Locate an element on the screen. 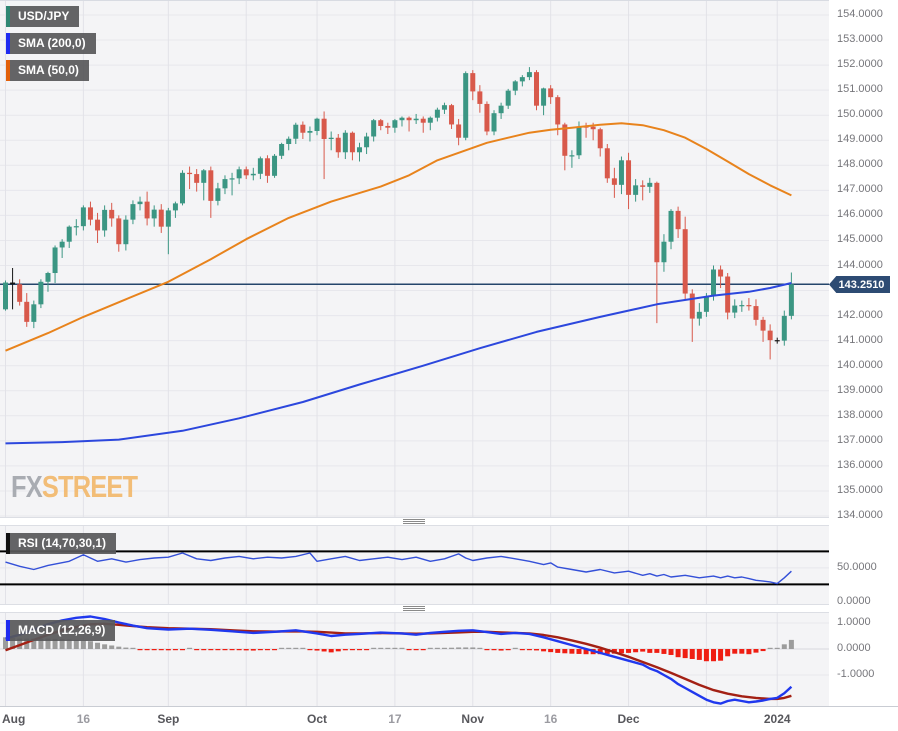 This screenshot has height=731, width=898. sma200-accent-bar is located at coordinates (8, 43).